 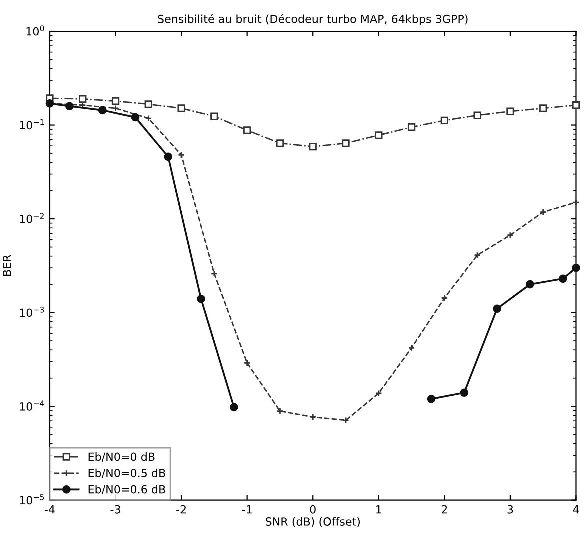 I want to click on x-tick-label: -4, so click(x=49, y=510).